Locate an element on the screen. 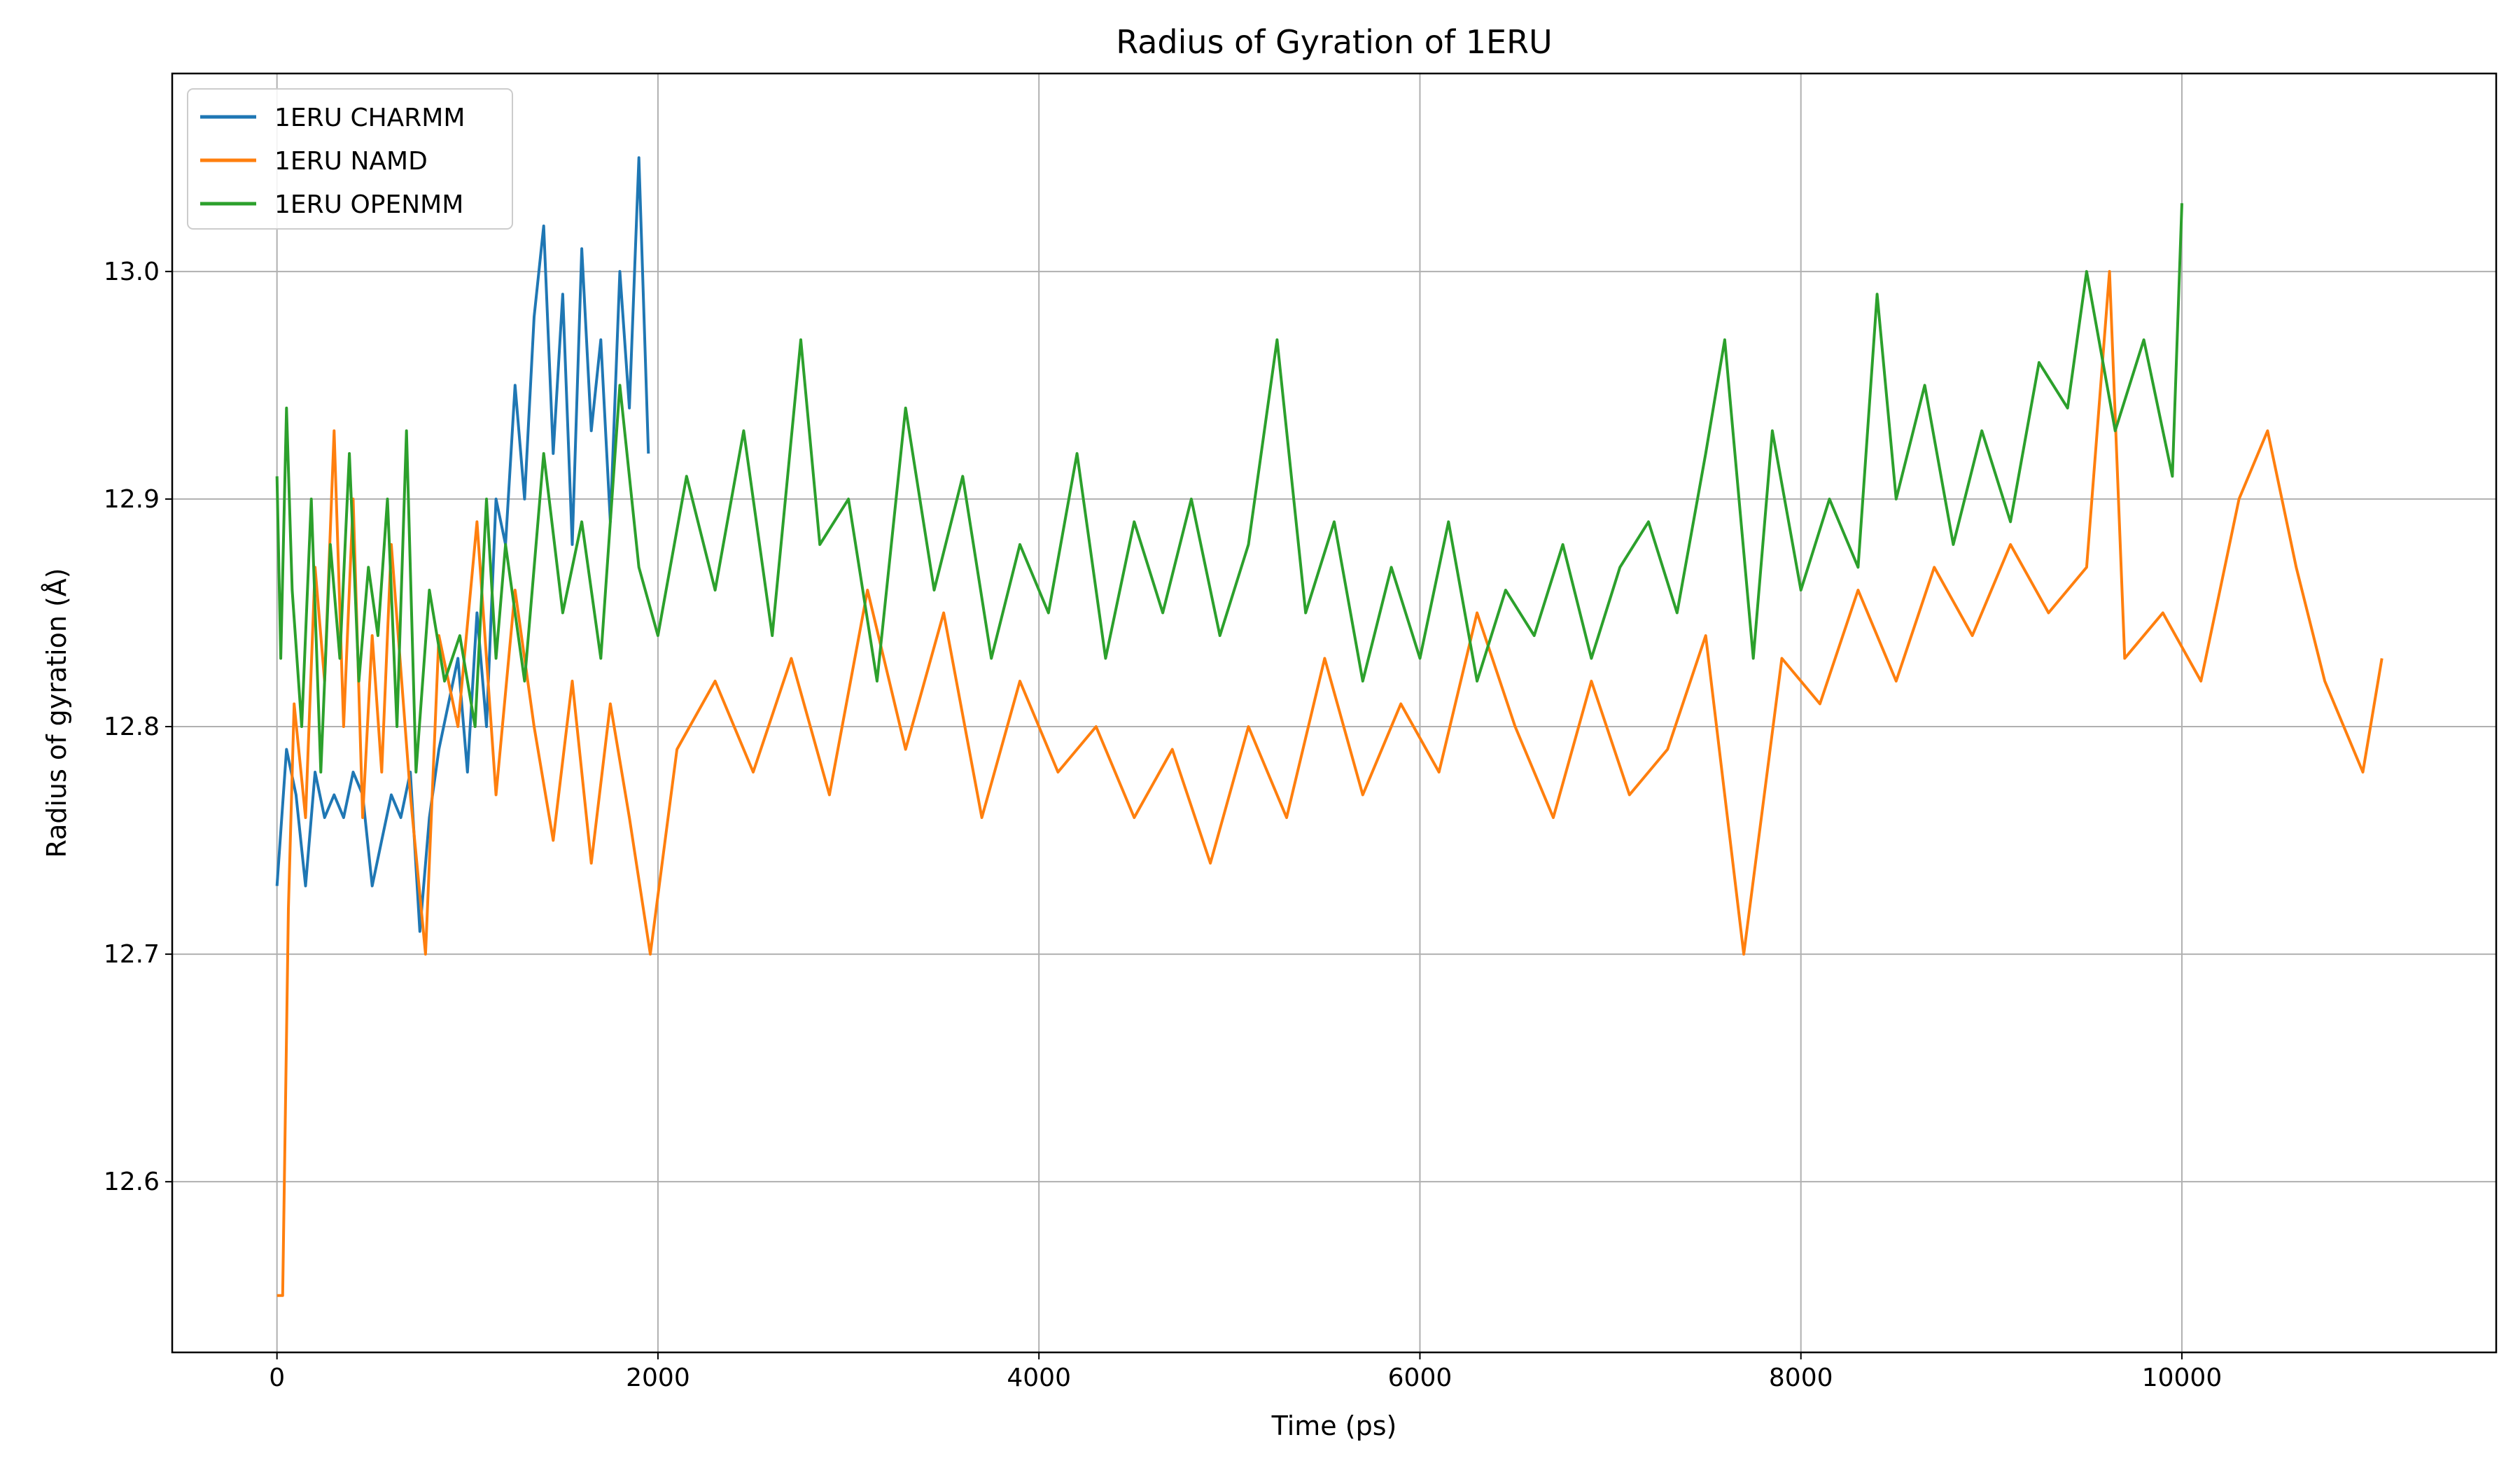  legend-label: 1ERU CHARMM is located at coordinates (369, 118).